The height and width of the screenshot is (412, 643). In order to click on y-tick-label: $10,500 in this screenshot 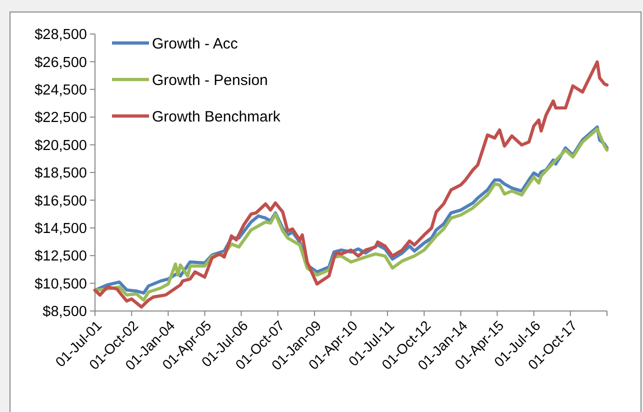, I will do `click(60, 284)`.